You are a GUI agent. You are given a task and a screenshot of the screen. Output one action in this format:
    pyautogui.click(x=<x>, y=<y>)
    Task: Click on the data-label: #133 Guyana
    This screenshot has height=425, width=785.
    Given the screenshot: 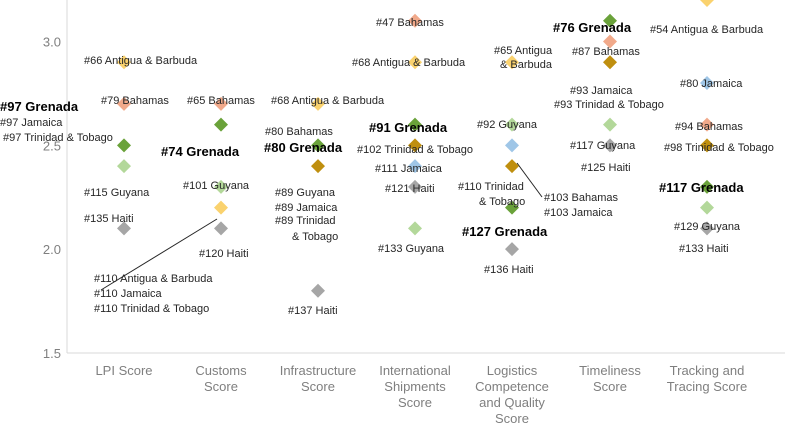 What is the action you would take?
    pyautogui.click(x=411, y=249)
    